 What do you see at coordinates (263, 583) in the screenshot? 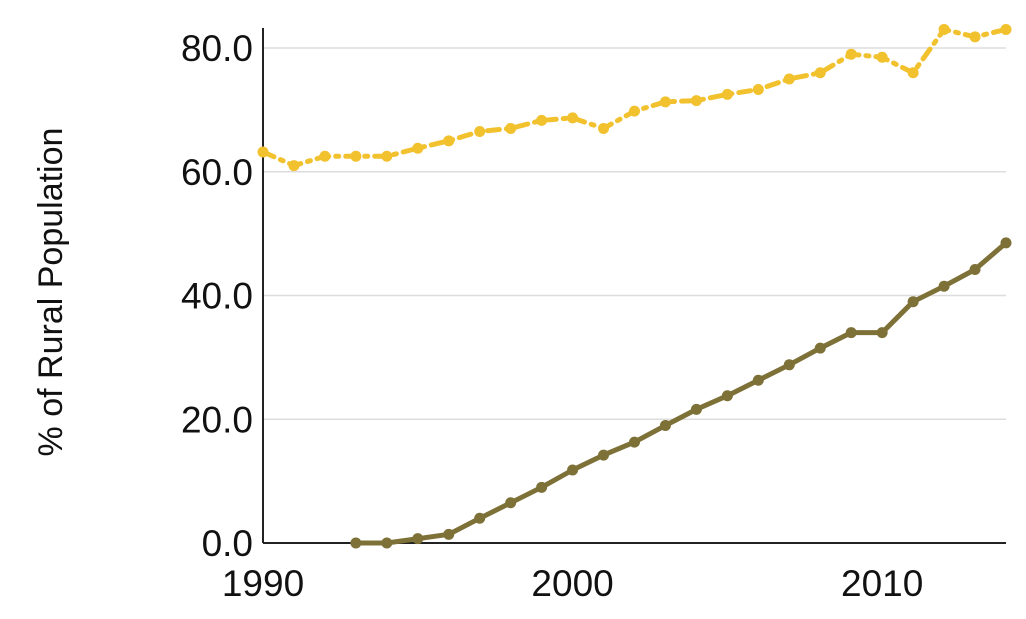
I see `x-tick-label-0: 1990` at bounding box center [263, 583].